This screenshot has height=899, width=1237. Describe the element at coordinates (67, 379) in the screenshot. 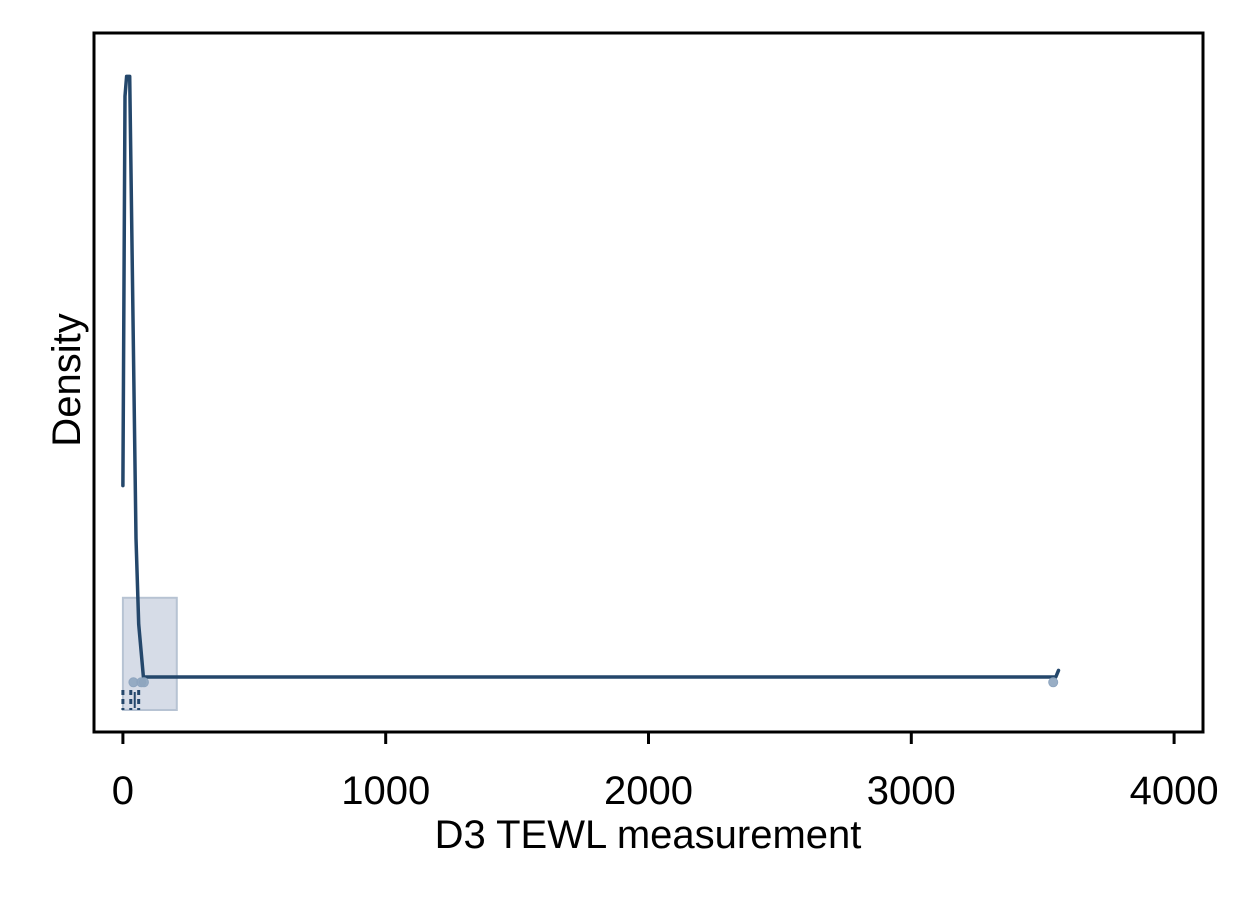

I see `y-axis-title: Density` at that location.